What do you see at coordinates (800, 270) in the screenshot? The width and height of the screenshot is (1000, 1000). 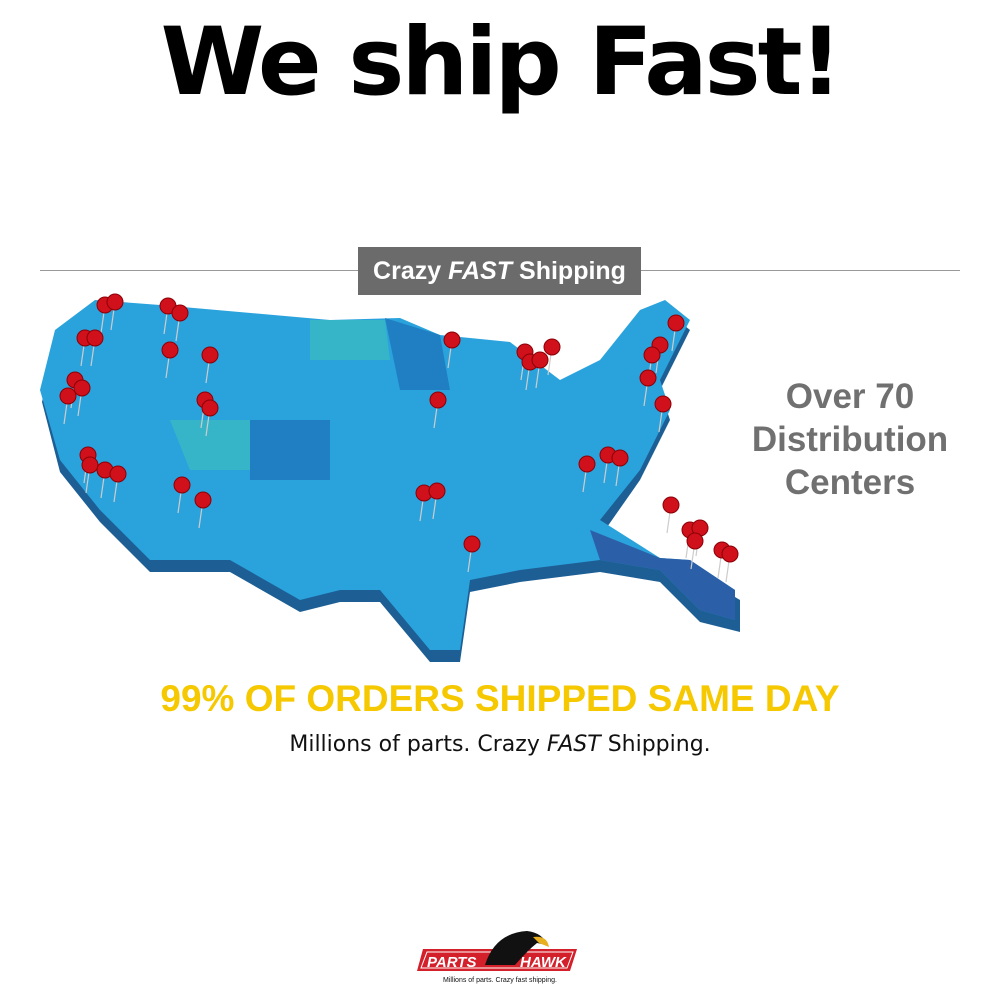 I see `divider-right` at bounding box center [800, 270].